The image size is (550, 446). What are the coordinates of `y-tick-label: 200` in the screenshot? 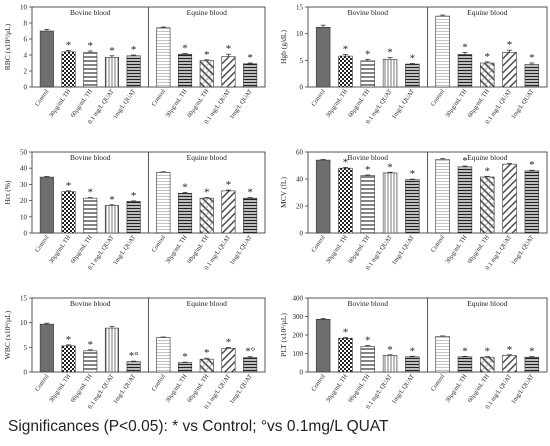 It's located at (298, 336).